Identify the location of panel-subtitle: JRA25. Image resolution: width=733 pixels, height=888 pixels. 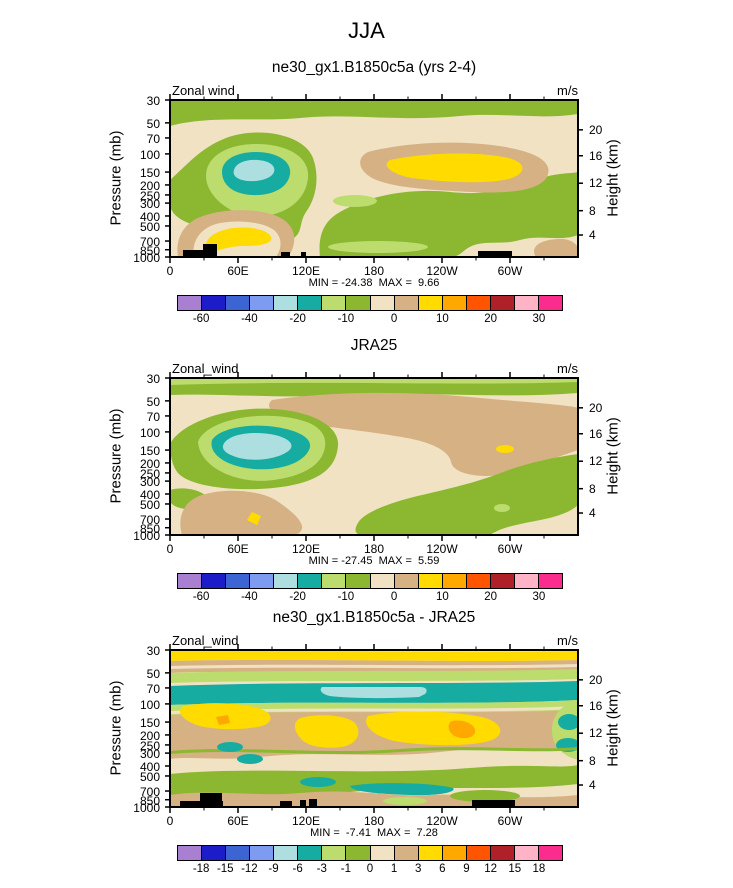
(374, 345).